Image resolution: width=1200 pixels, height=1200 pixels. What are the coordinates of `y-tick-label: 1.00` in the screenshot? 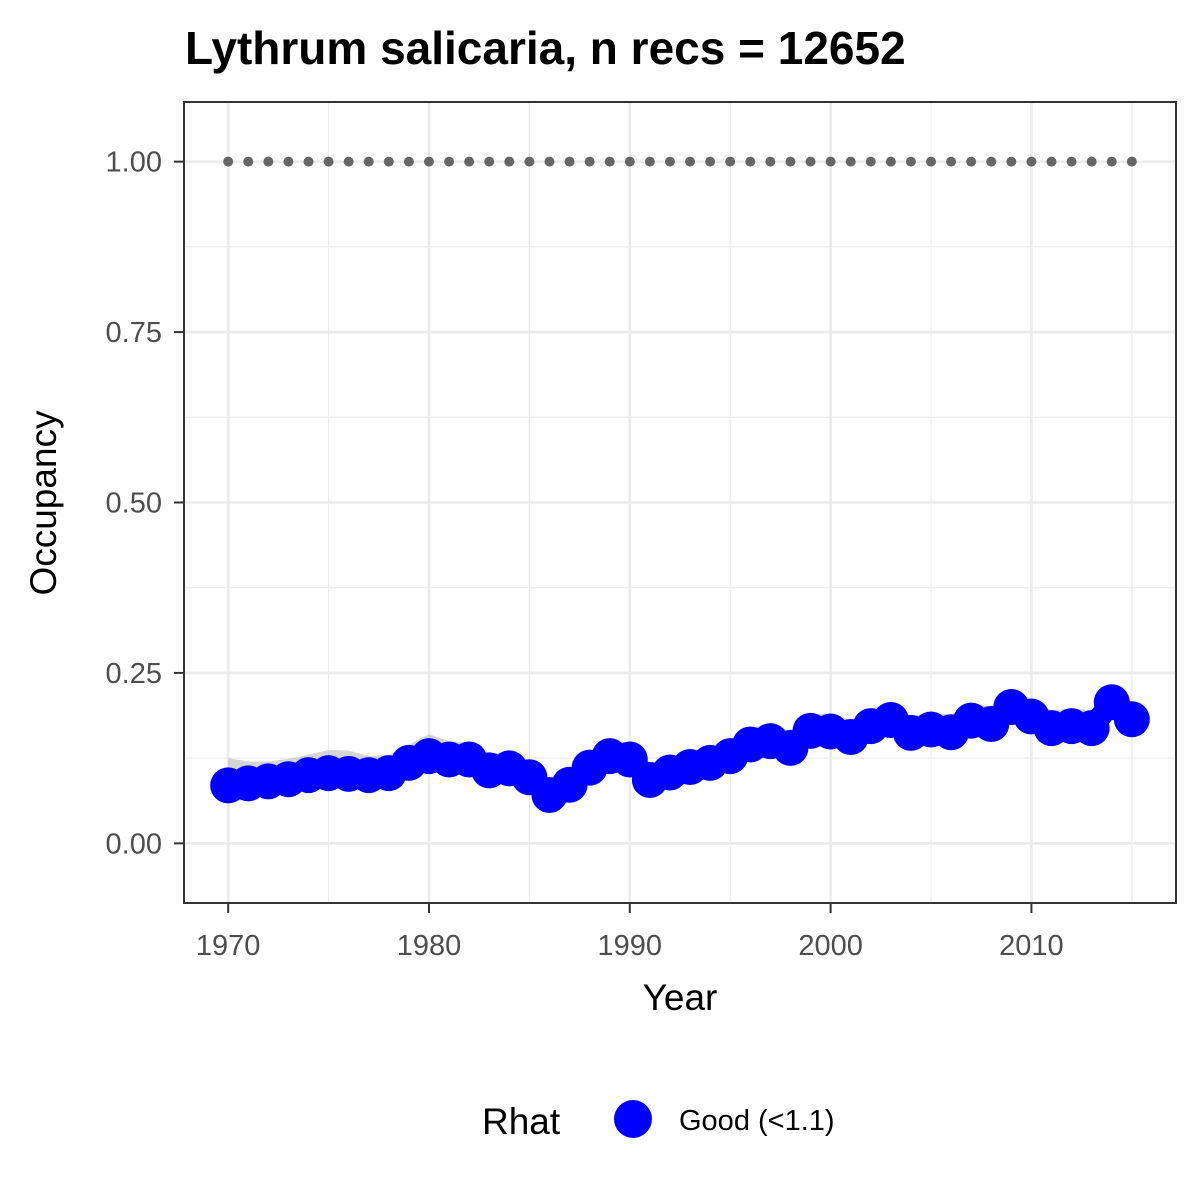 It's located at (134, 163).